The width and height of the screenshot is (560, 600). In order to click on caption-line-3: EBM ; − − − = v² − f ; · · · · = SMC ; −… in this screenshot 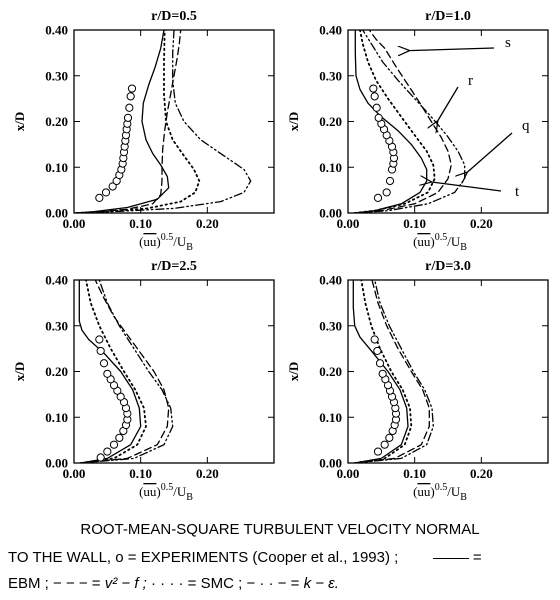, I will do `click(173, 583)`.